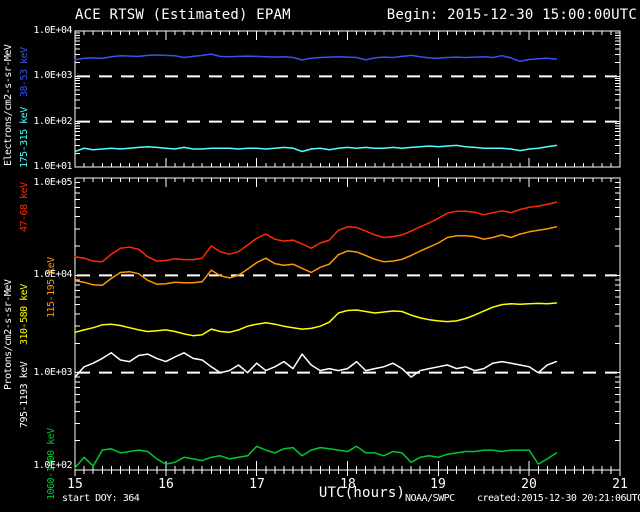 The width and height of the screenshot is (640, 512). I want to click on ytick-e-1e1: 1.0E+01, so click(52, 166).